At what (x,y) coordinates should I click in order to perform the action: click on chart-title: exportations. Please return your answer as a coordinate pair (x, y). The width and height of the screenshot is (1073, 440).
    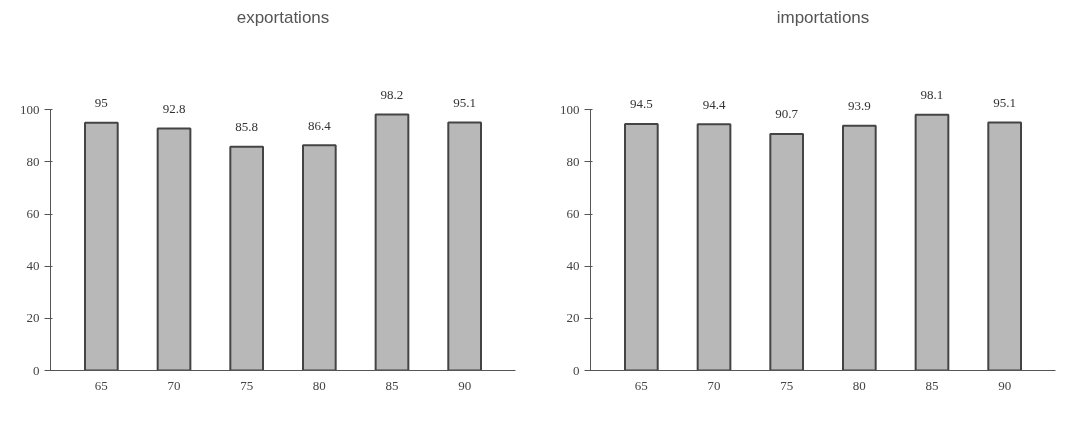
    Looking at the image, I should click on (283, 17).